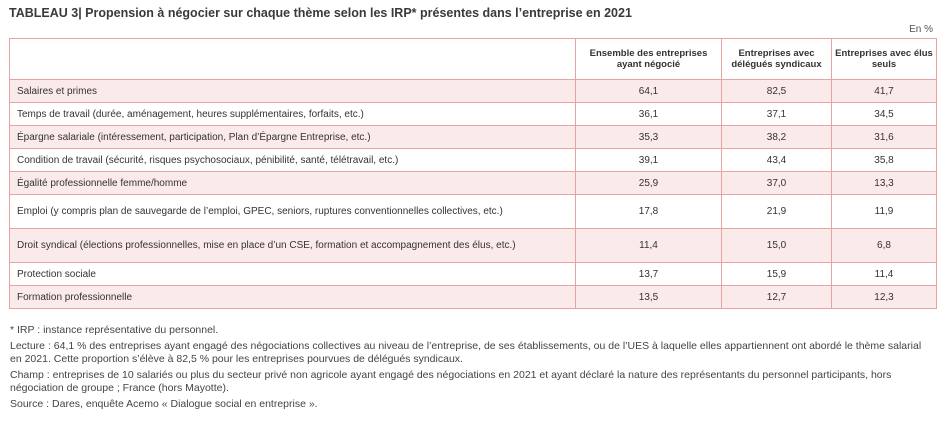 The image size is (945, 442). I want to click on row-label: Salaires et primes, so click(292, 91).